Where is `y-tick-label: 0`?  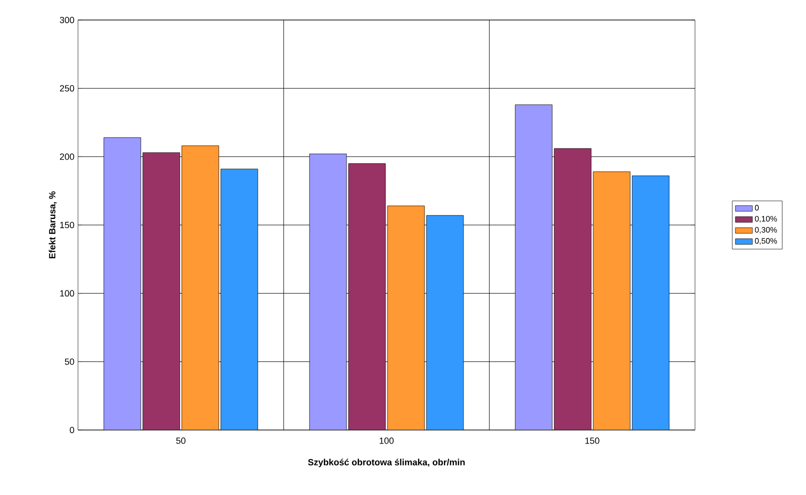 y-tick-label: 0 is located at coordinates (72, 430).